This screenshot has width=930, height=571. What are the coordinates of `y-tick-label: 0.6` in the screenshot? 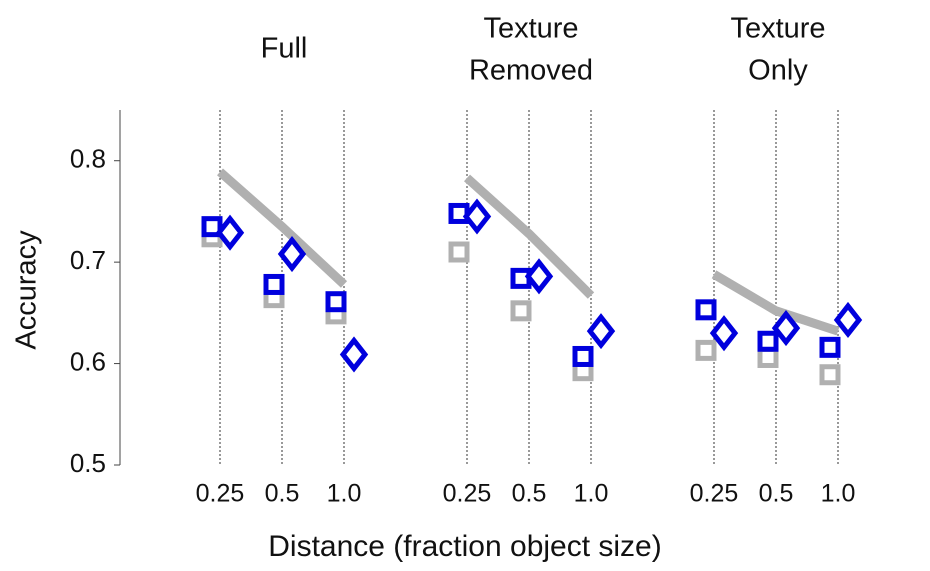 It's located at (88, 361).